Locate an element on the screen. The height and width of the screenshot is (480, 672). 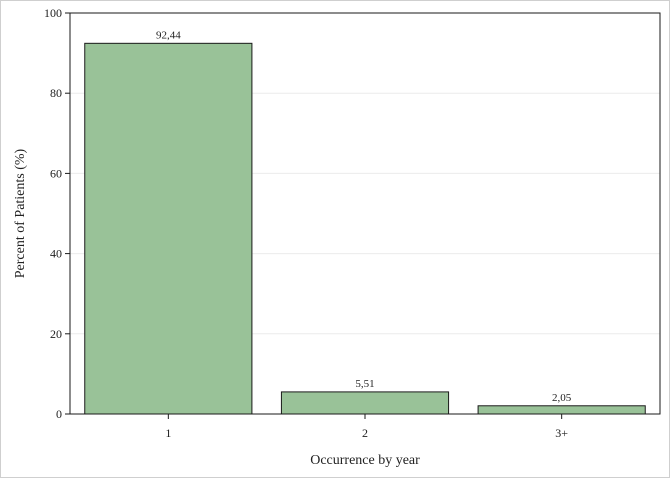
data-label-2: 5,51 is located at coordinates (364, 384).